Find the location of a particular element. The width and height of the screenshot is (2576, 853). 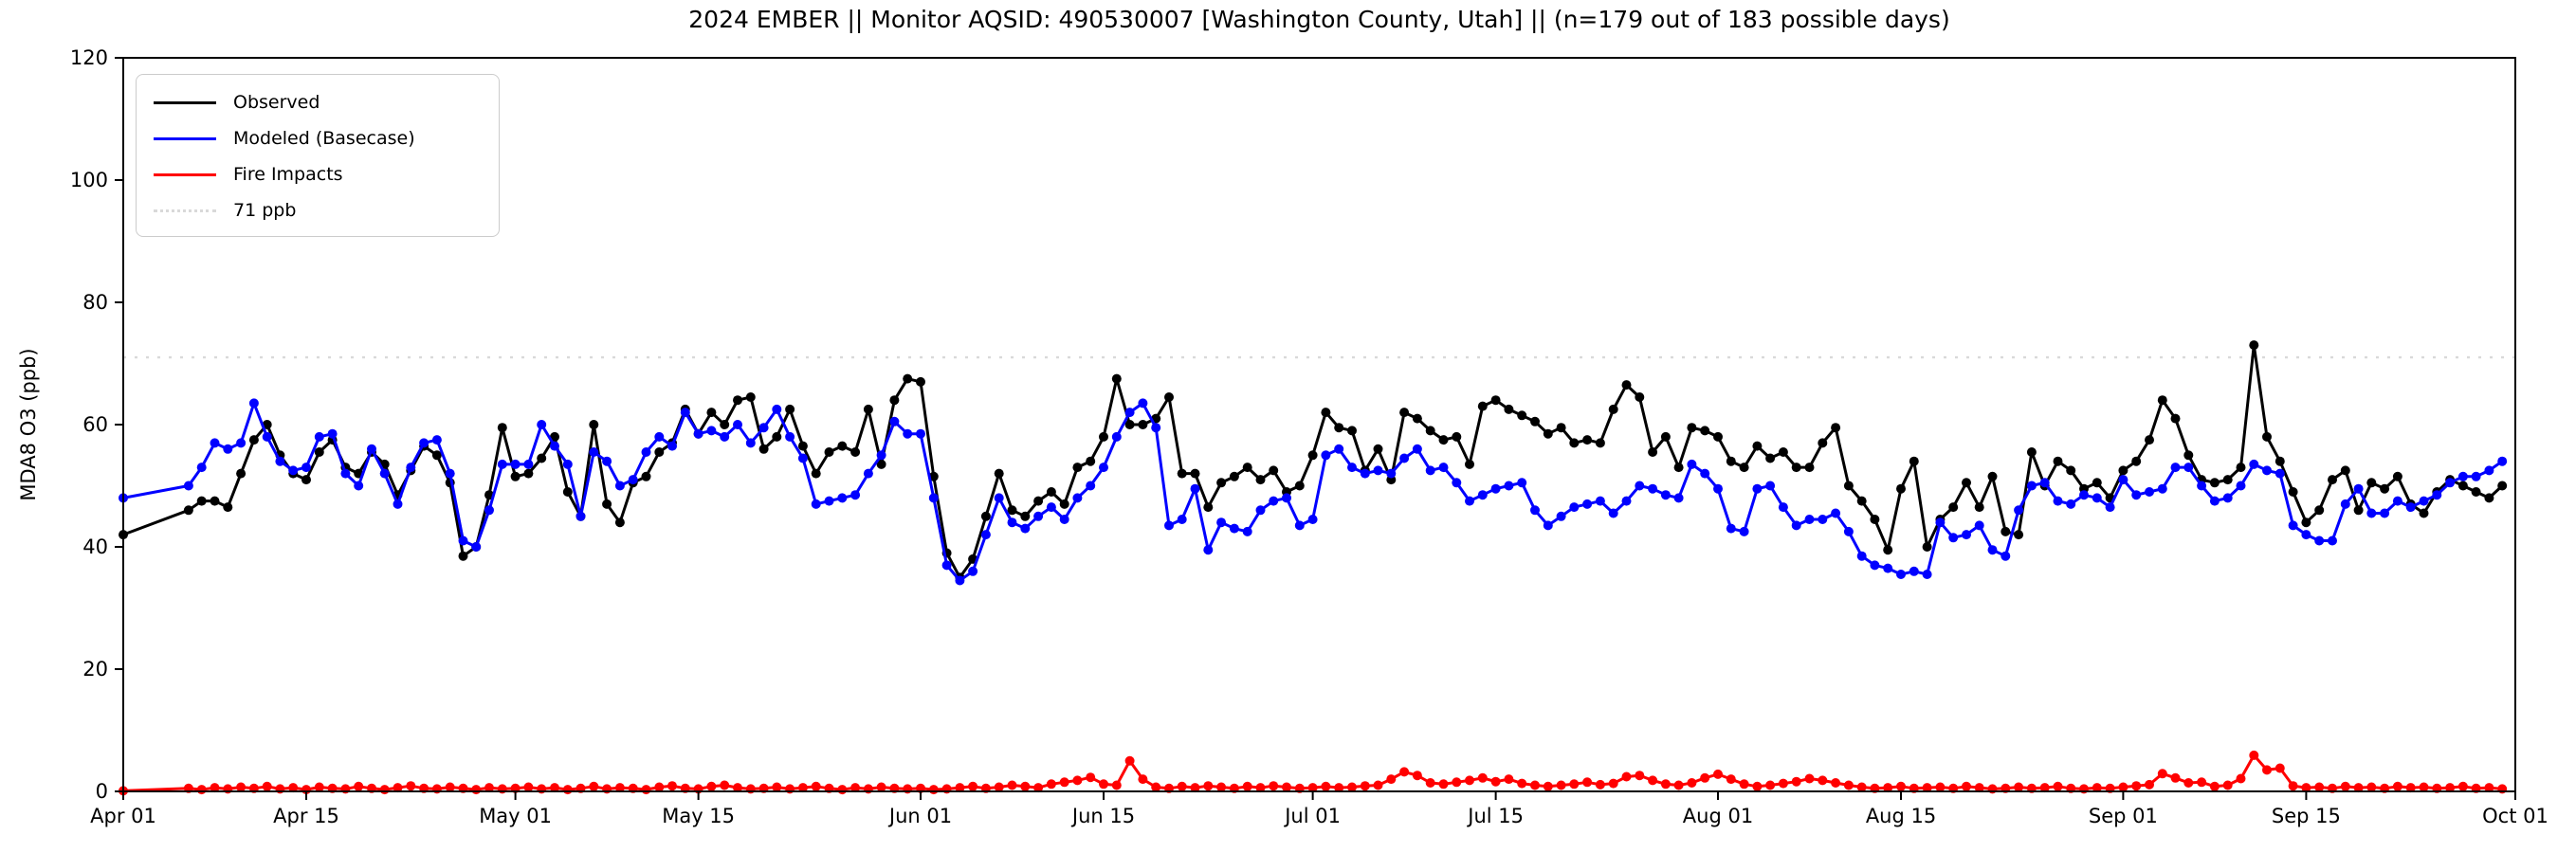

y-axis-label: MDA8 O3 (ppb) is located at coordinates (28, 424).